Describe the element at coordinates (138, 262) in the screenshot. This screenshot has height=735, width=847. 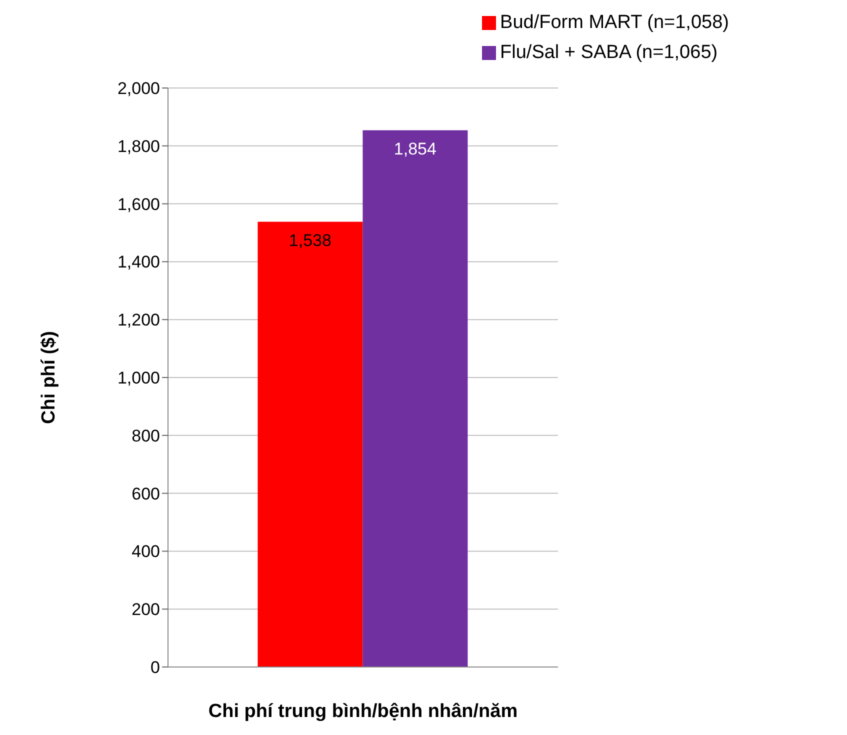
I see `y-tick-label: 1,400` at that location.